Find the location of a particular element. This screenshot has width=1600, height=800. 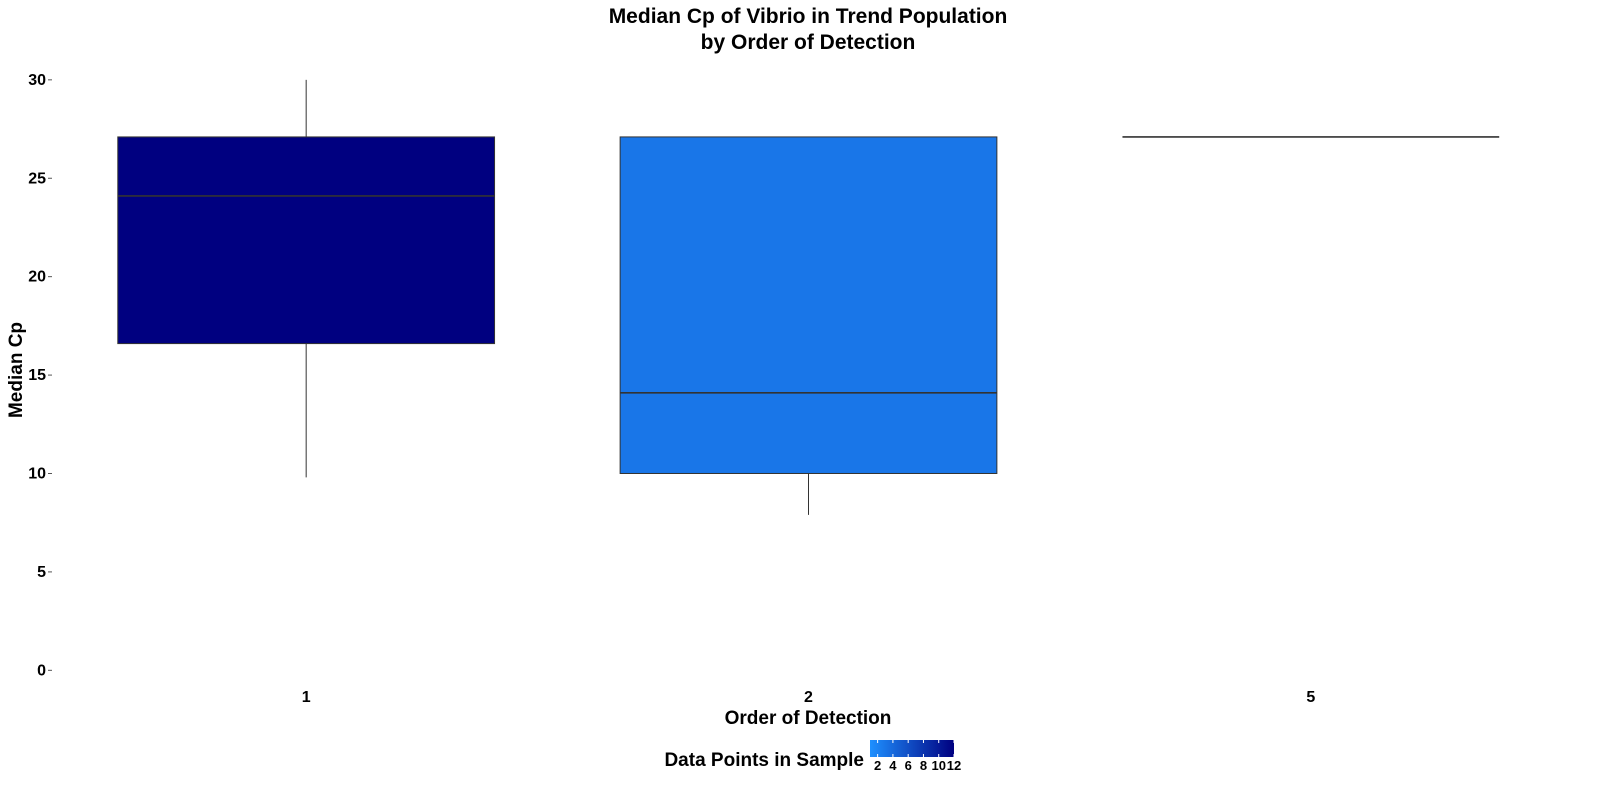

x-tick-label: 5 is located at coordinates (1310, 697).